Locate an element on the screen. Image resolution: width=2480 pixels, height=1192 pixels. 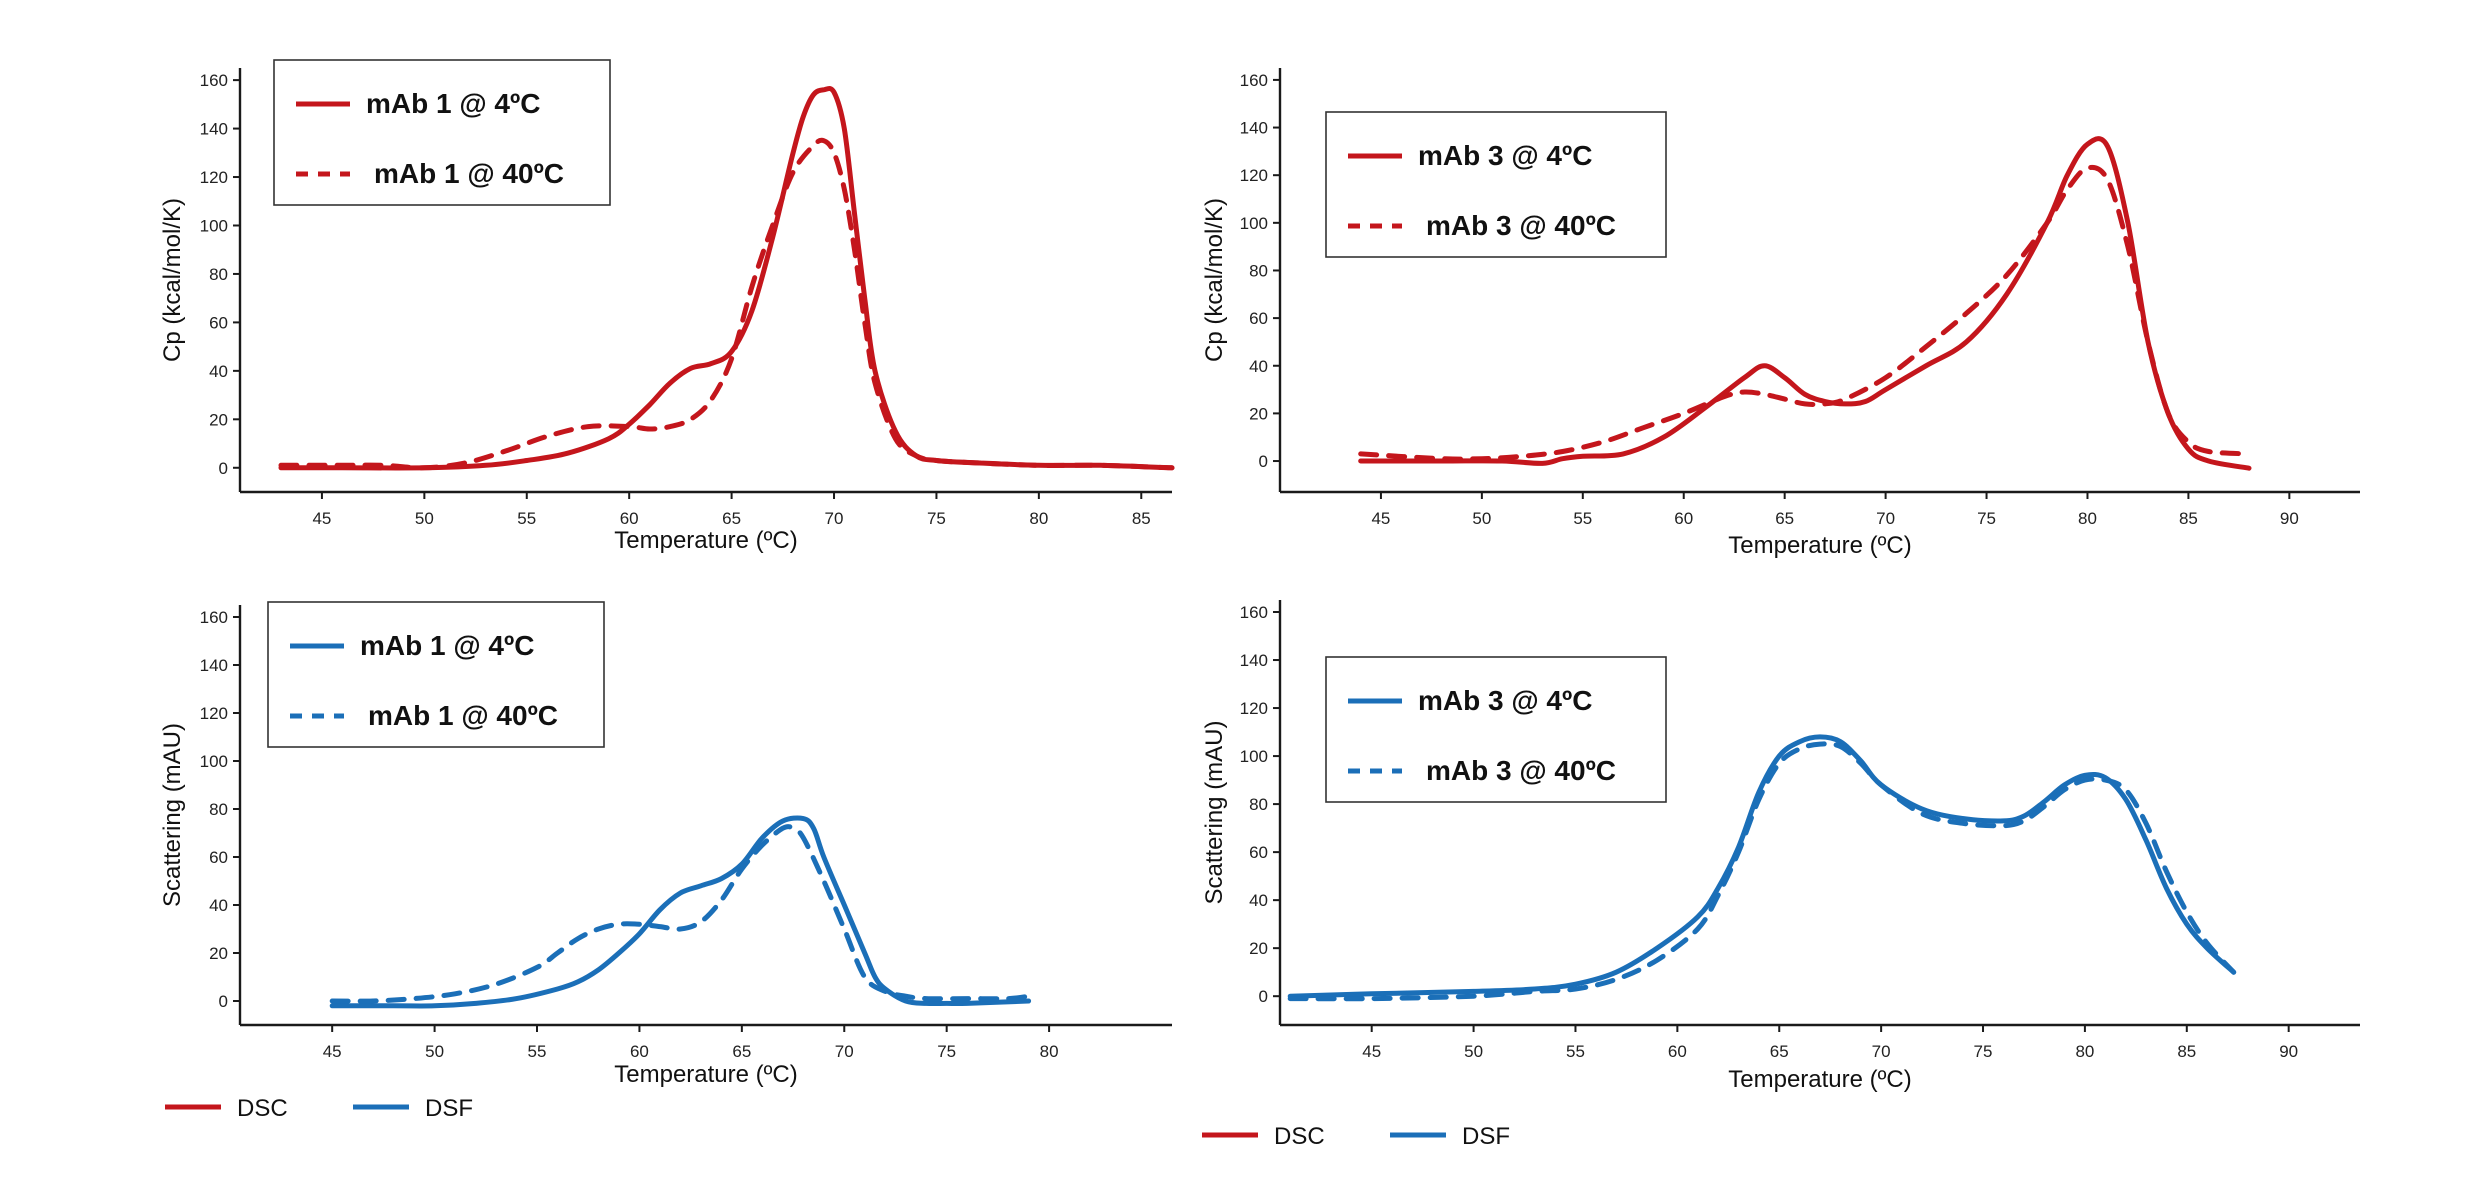
legend-label: mAb 1 @ 40ºC is located at coordinates (463, 715).